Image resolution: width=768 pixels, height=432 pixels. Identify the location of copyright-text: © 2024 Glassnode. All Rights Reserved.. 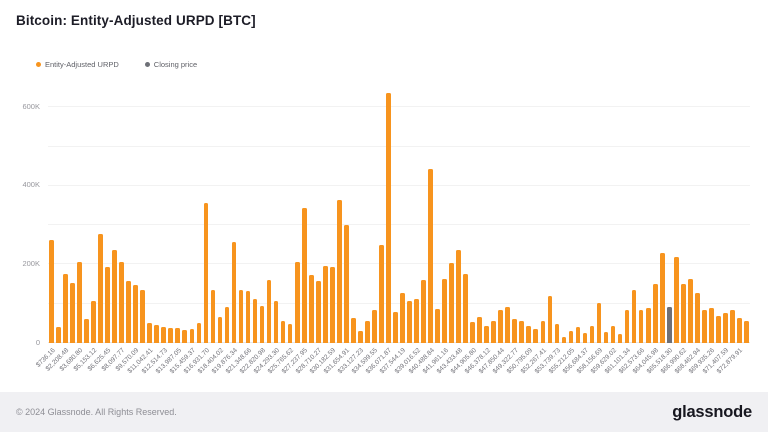
(96, 412).